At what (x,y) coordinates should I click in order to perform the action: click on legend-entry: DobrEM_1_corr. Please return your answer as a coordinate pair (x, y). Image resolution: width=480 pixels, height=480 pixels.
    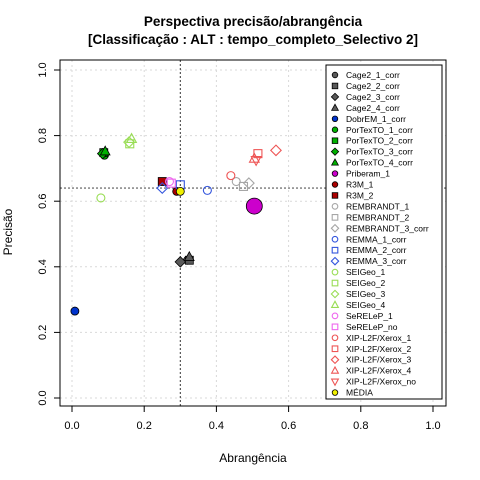
    Looking at the image, I should click on (376, 119).